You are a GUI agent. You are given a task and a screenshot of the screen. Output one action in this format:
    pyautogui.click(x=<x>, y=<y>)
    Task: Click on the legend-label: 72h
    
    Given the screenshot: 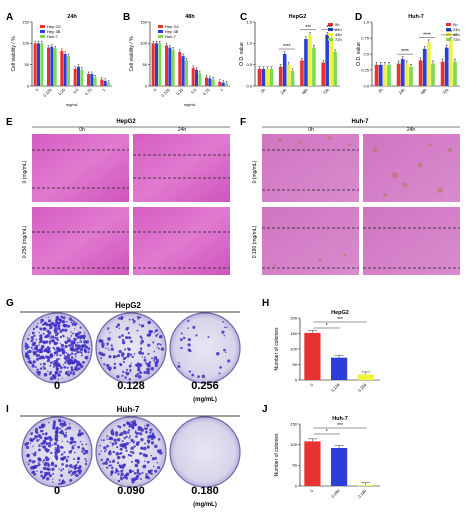 What is the action you would take?
    pyautogui.click(x=338, y=39)
    